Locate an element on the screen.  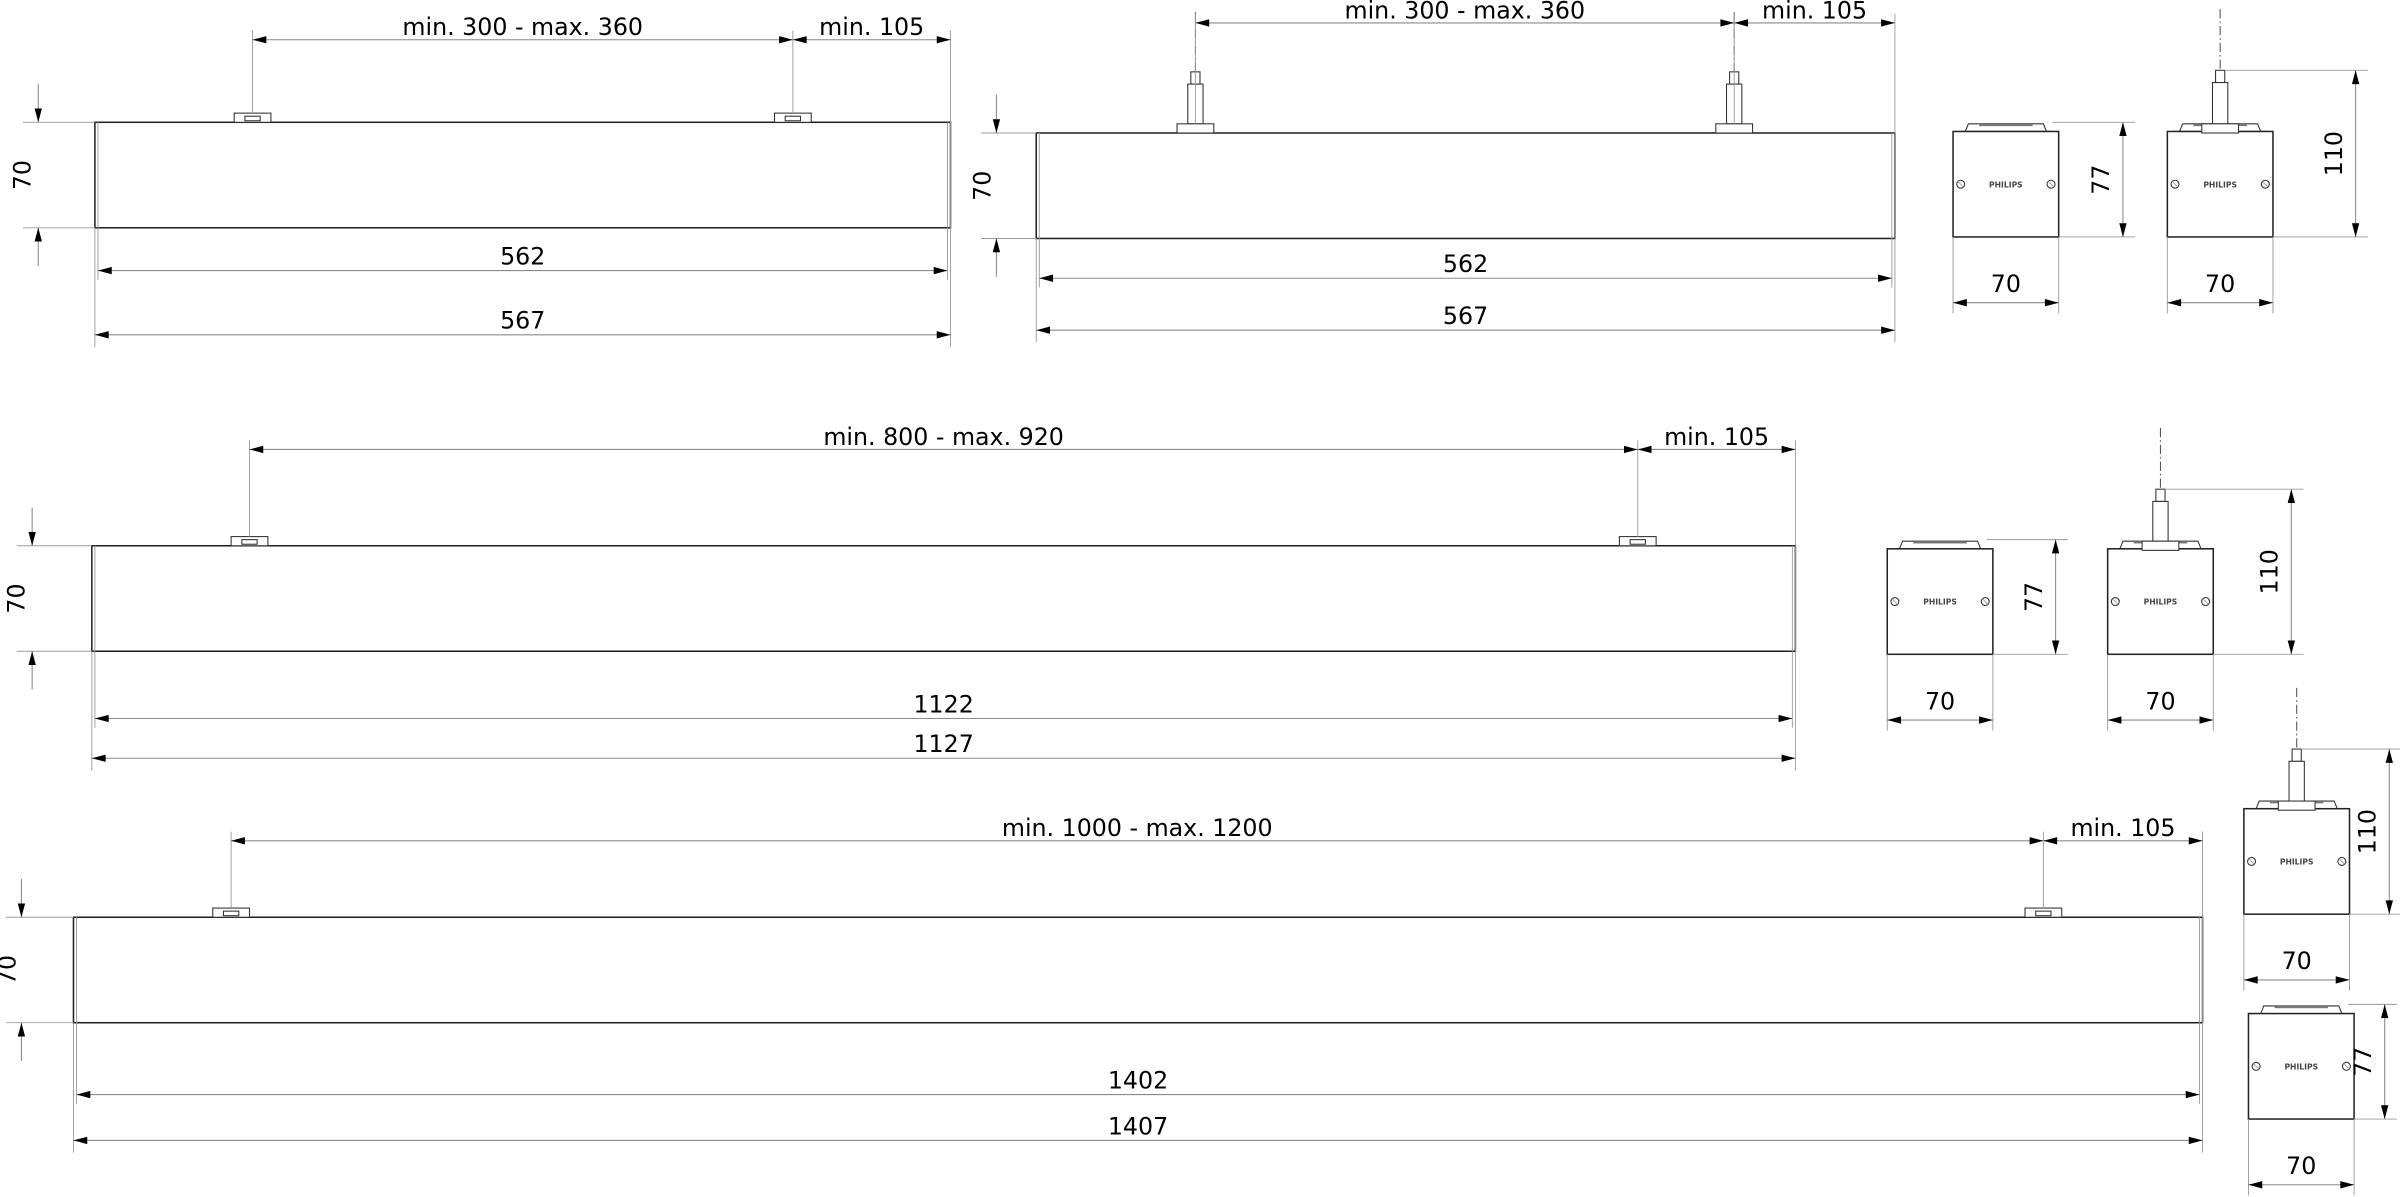
suspension-spacing-label: min. 1000 - max. 1200 is located at coordinates (1137, 828).